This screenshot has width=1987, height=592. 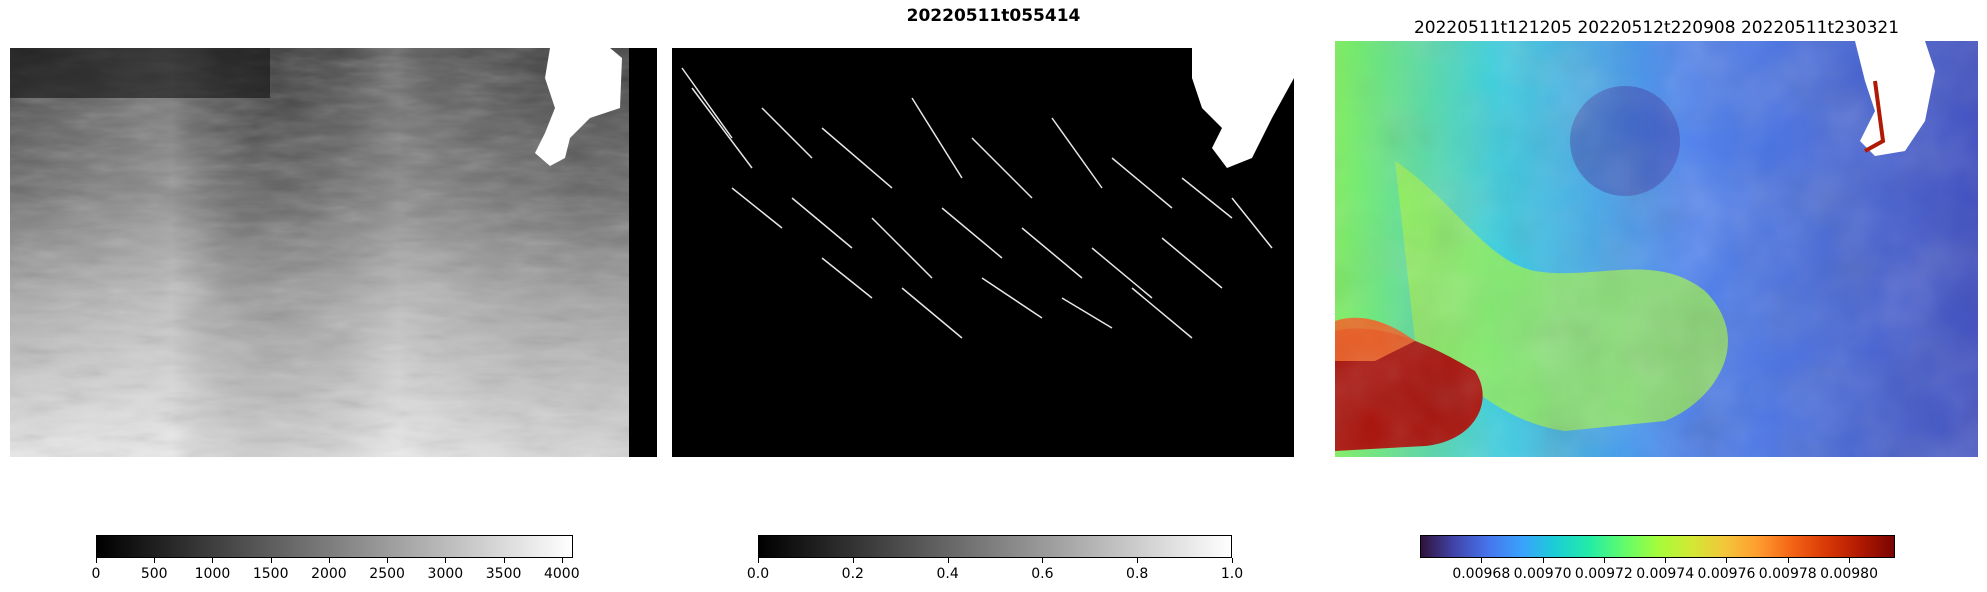 What do you see at coordinates (1849, 574) in the screenshot?
I see `colorbar-turbo-tick-label: 0.00980` at bounding box center [1849, 574].